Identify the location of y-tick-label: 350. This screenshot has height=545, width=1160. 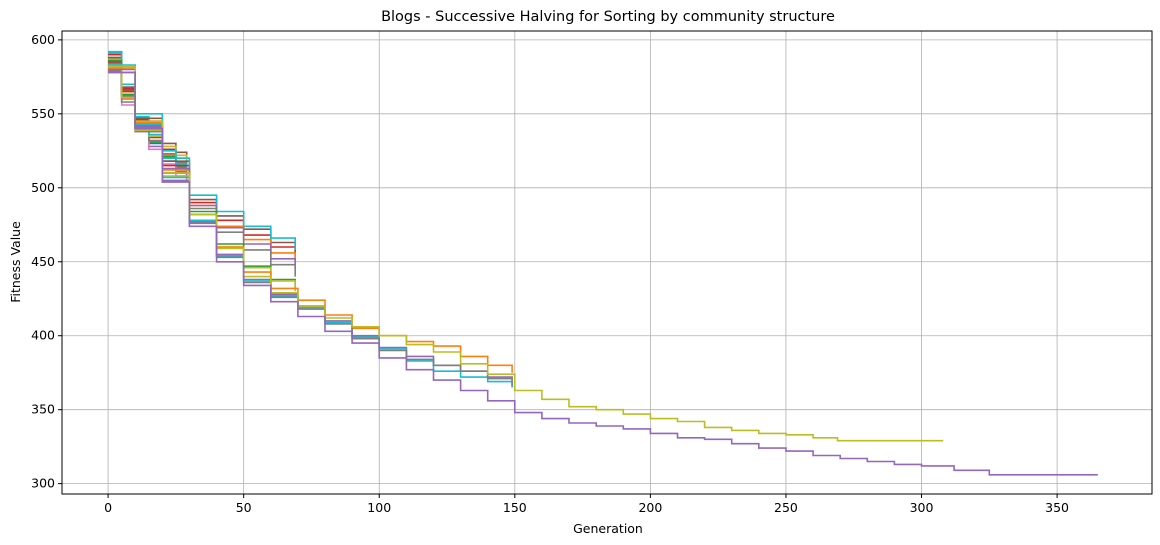
(43, 409).